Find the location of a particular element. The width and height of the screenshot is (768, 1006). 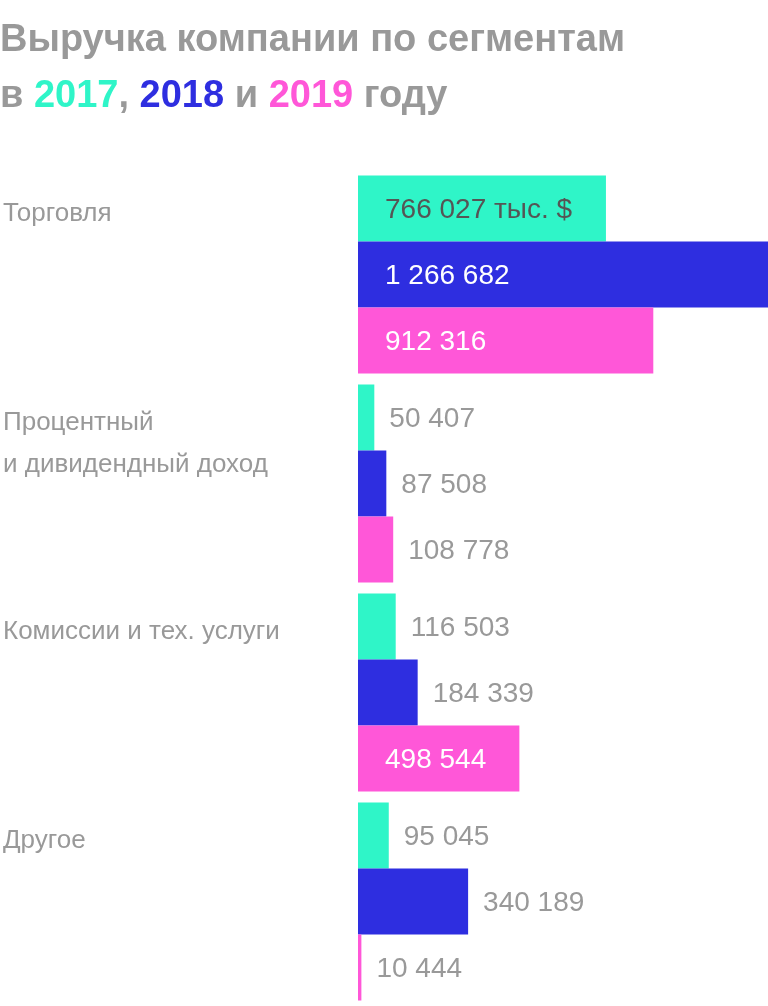

data-label: 498 544 is located at coordinates (436, 758).